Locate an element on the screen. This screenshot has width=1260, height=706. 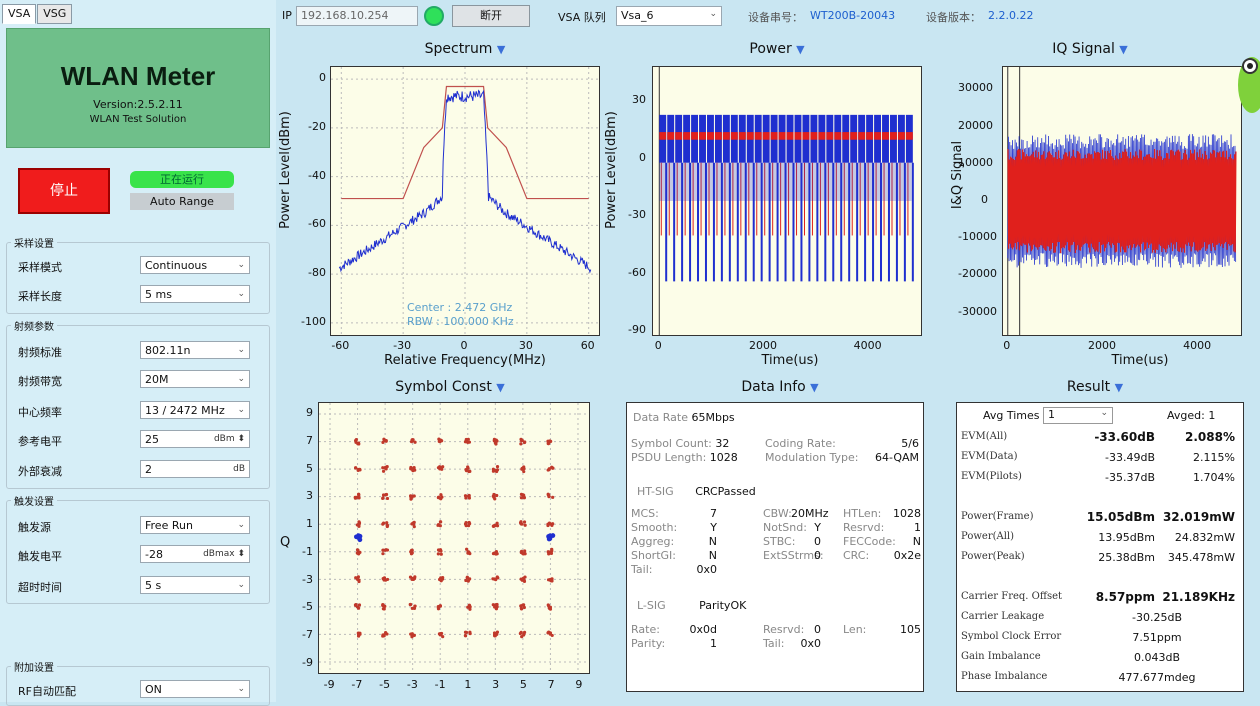
power-xlabel: Time(us) is located at coordinates (790, 360).